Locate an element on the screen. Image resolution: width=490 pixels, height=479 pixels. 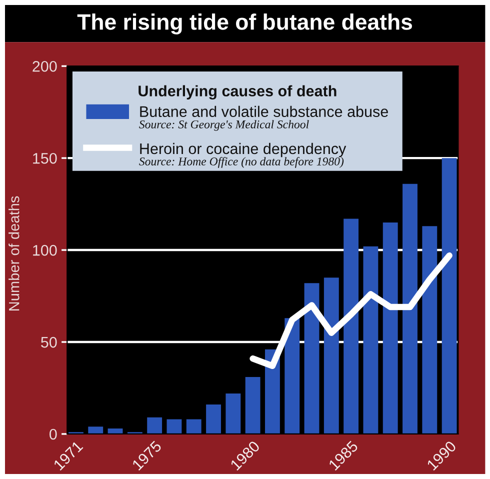
y-tick-label: 100 is located at coordinates (45, 250).